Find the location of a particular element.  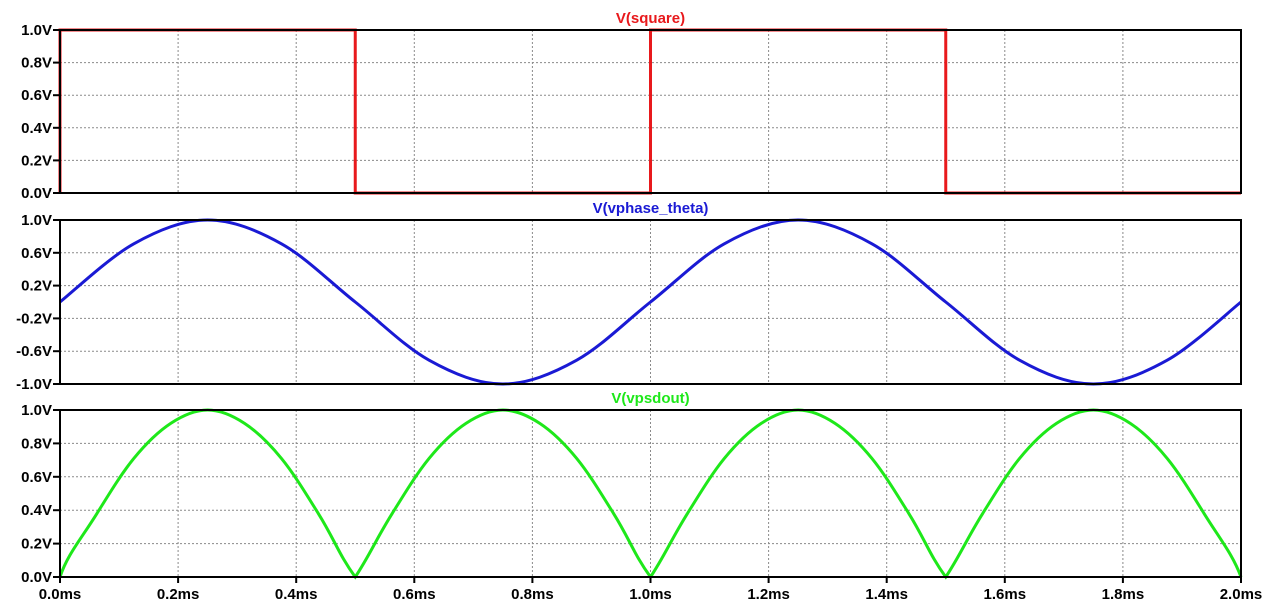

x-tick-label: 0.8ms is located at coordinates (532, 594).